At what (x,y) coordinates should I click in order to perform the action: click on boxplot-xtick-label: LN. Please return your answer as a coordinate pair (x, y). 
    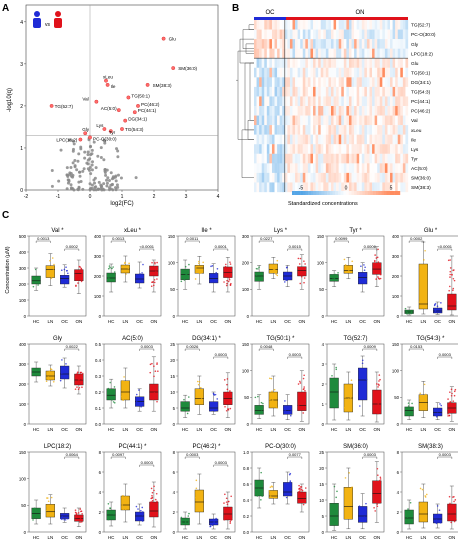
    Looking at the image, I should click on (50, 429).